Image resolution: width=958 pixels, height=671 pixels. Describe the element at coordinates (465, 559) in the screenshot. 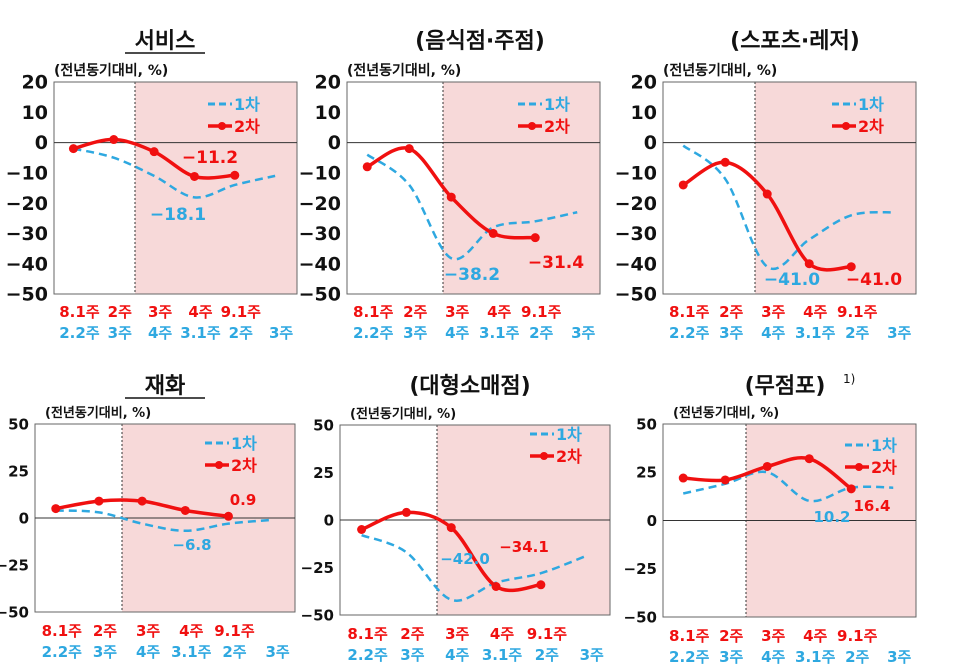

I see `data-label: −42.0` at that location.